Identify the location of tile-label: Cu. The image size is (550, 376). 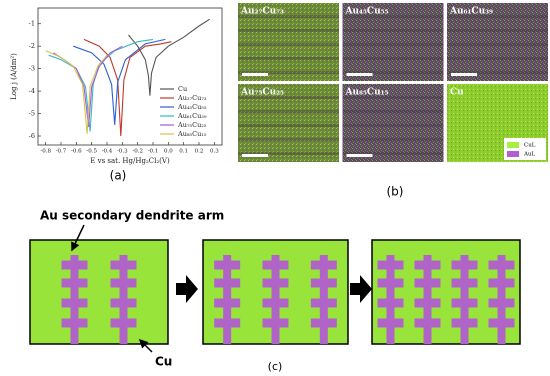
(457, 93).